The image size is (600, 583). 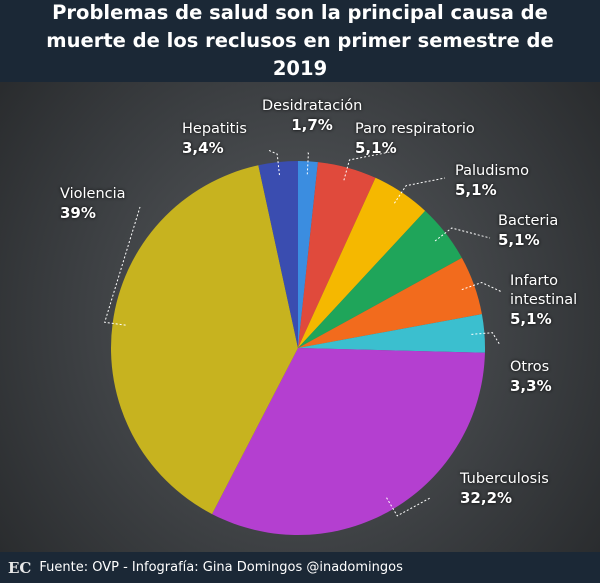 What do you see at coordinates (530, 367) in the screenshot?
I see `category-label: Otros` at bounding box center [530, 367].